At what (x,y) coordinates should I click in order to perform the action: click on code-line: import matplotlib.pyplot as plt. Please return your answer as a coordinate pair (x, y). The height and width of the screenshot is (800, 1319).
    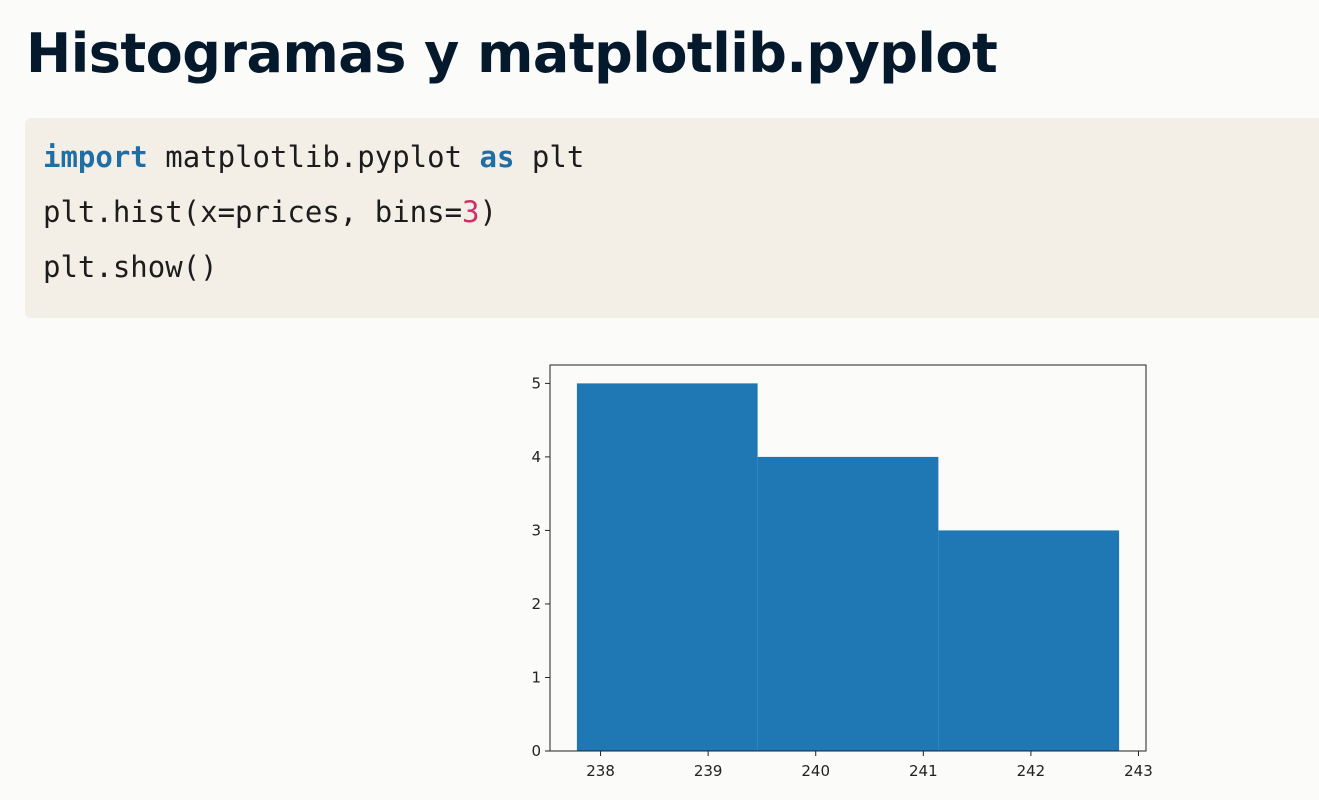
    Looking at the image, I should click on (313, 157).